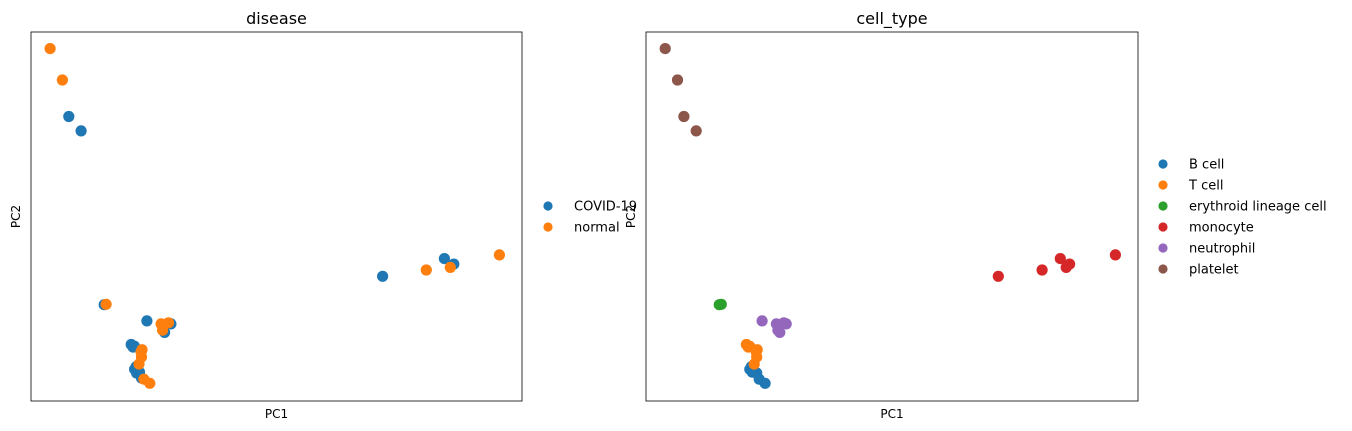 This screenshot has width=1352, height=431. What do you see at coordinates (1222, 249) in the screenshot?
I see `cell-type-legend-label-neutrophil: neutrophil` at bounding box center [1222, 249].